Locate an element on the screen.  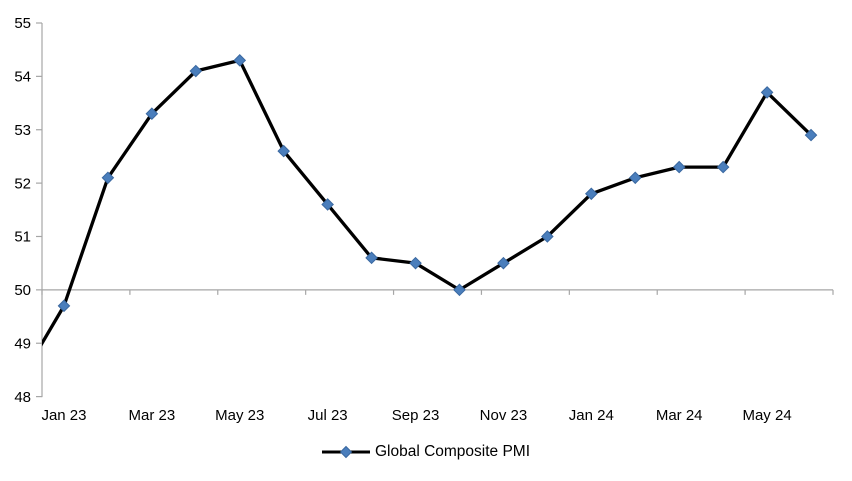
legend-line-marker-icon is located at coordinates (345, 452).